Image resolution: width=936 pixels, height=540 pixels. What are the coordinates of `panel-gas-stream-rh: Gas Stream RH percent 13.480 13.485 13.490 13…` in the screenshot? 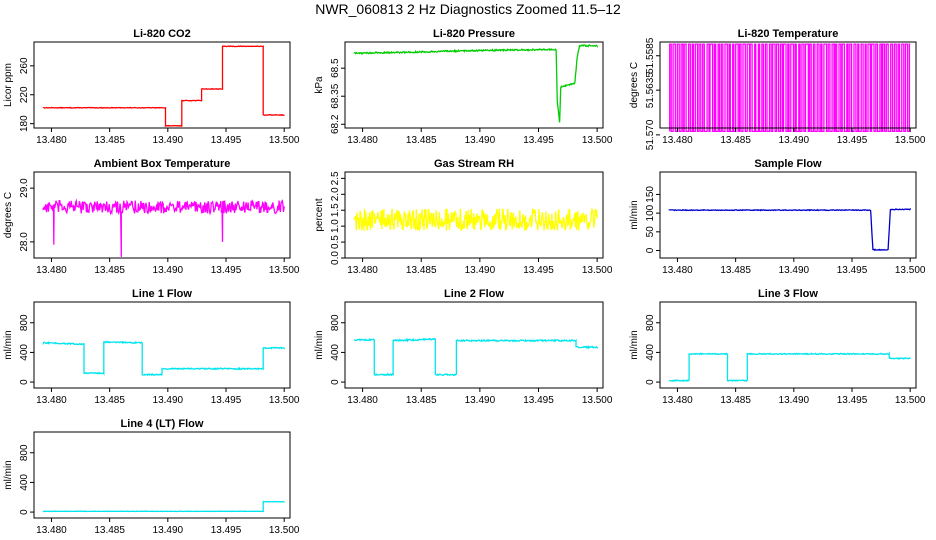 It's located at (463, 217).